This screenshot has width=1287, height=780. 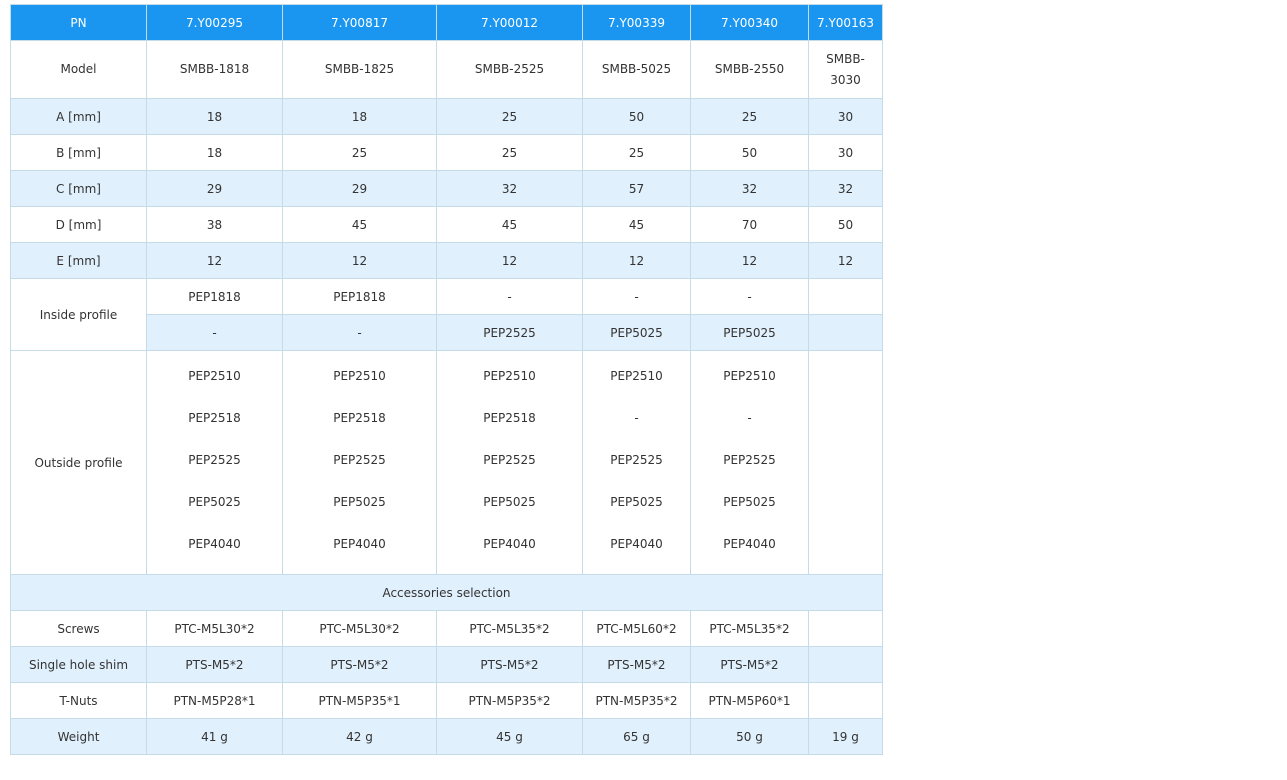 I want to click on outside-profile-value: PEP2518, so click(x=359, y=417).